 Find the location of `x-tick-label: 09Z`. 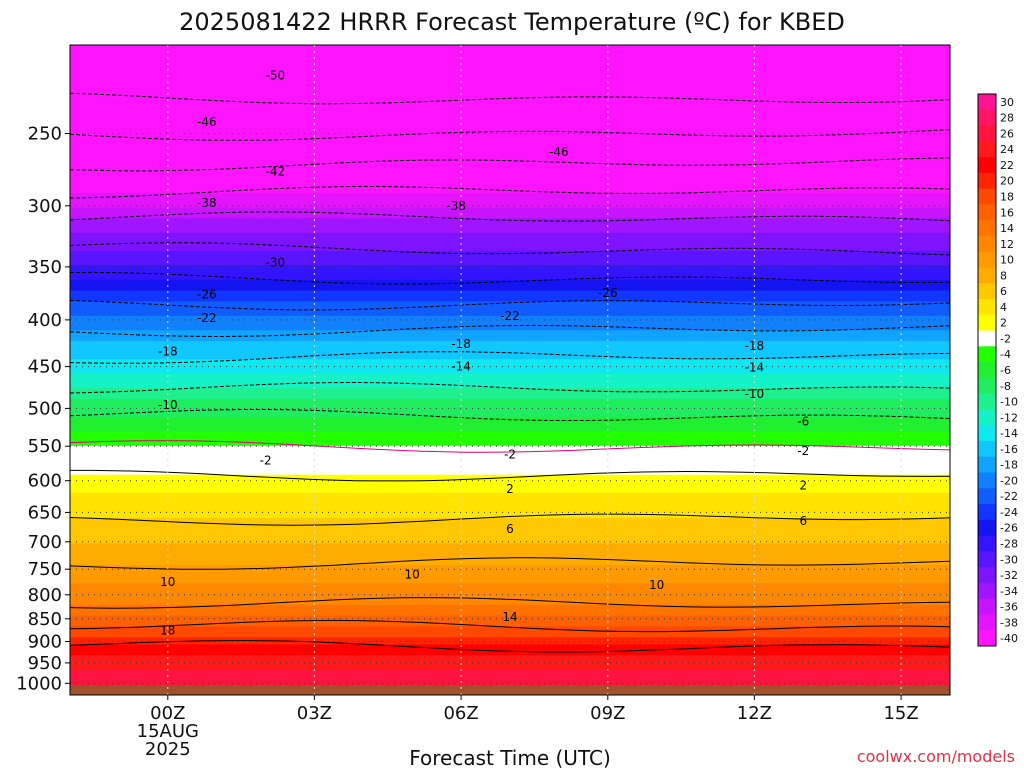

x-tick-label: 09Z is located at coordinates (607, 713).